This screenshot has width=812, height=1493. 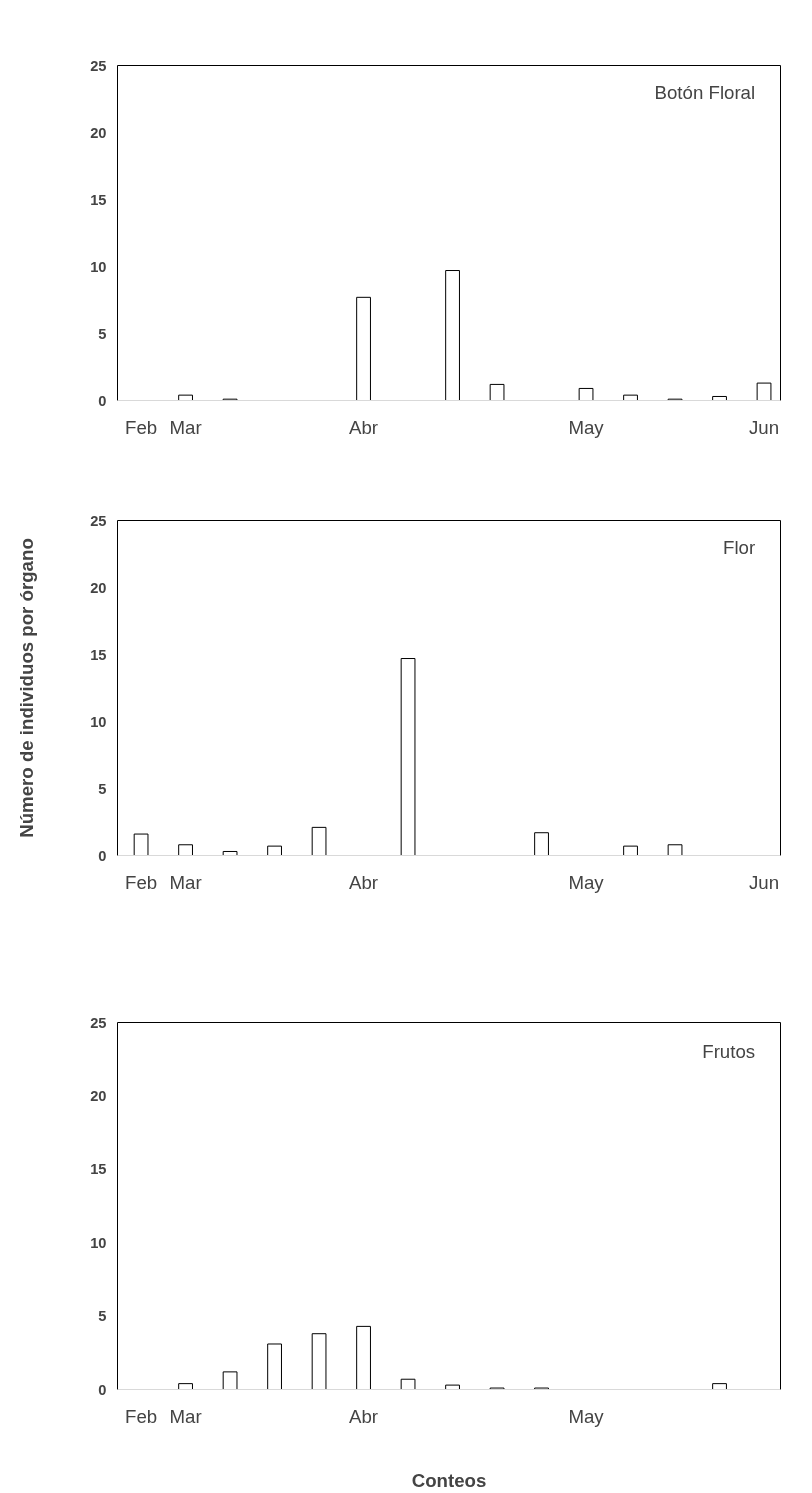 What do you see at coordinates (27, 688) in the screenshot?
I see `y-axis-title: Número de individuos por órgano` at bounding box center [27, 688].